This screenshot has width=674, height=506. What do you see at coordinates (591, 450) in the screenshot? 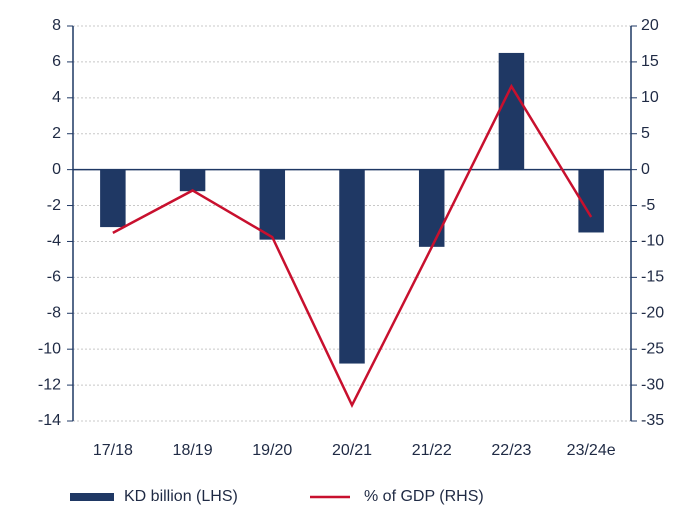
I see `x-tick-label: 23/24e` at bounding box center [591, 450].